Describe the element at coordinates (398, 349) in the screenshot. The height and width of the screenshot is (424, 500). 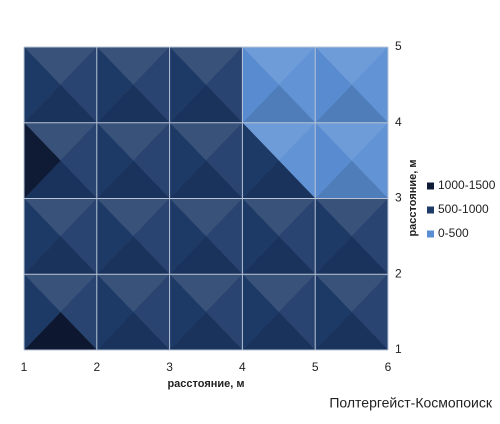
I see `y-tick-label: 1` at that location.